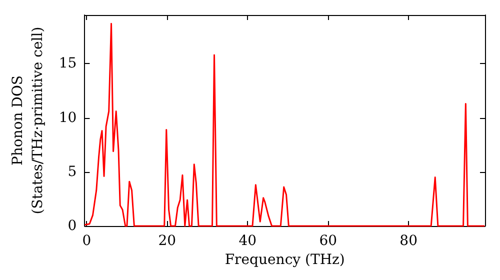 This screenshot has height=280, width=500. What do you see at coordinates (409, 241) in the screenshot?
I see `x-tick-label: 80` at bounding box center [409, 241].